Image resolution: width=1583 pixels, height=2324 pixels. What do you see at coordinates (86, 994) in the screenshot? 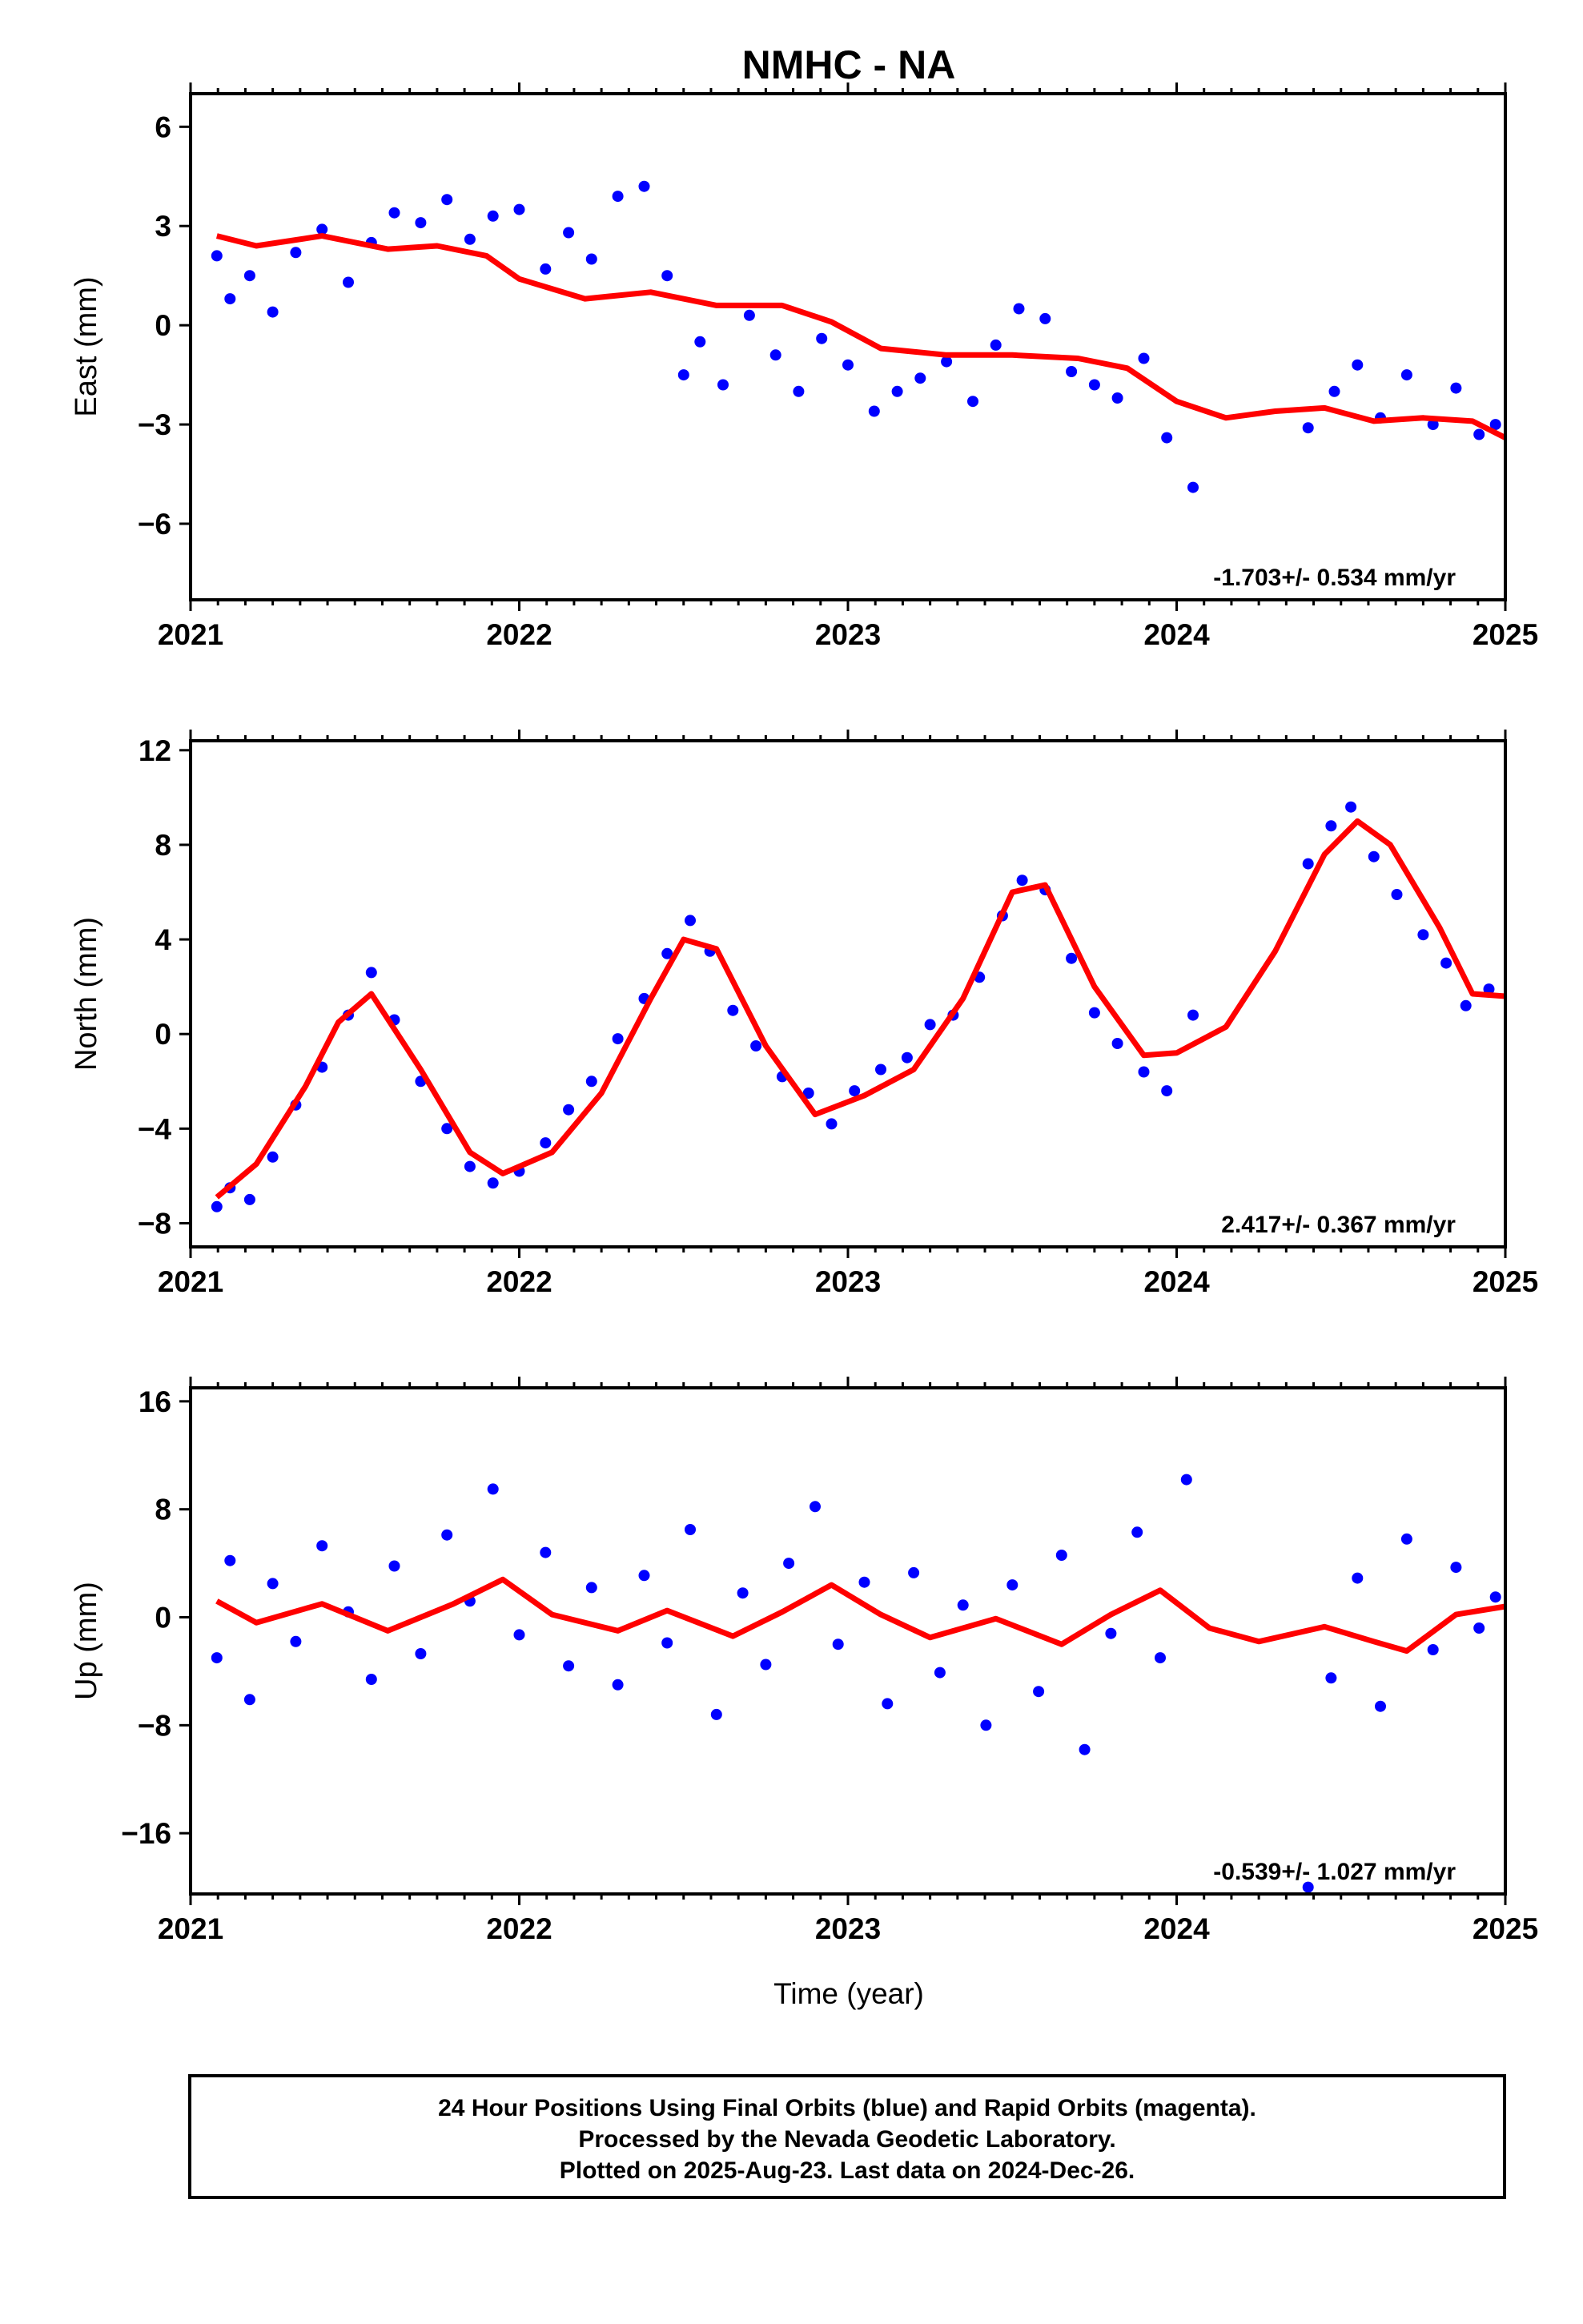
I see `y-axis-label: North (mm)` at bounding box center [86, 994].